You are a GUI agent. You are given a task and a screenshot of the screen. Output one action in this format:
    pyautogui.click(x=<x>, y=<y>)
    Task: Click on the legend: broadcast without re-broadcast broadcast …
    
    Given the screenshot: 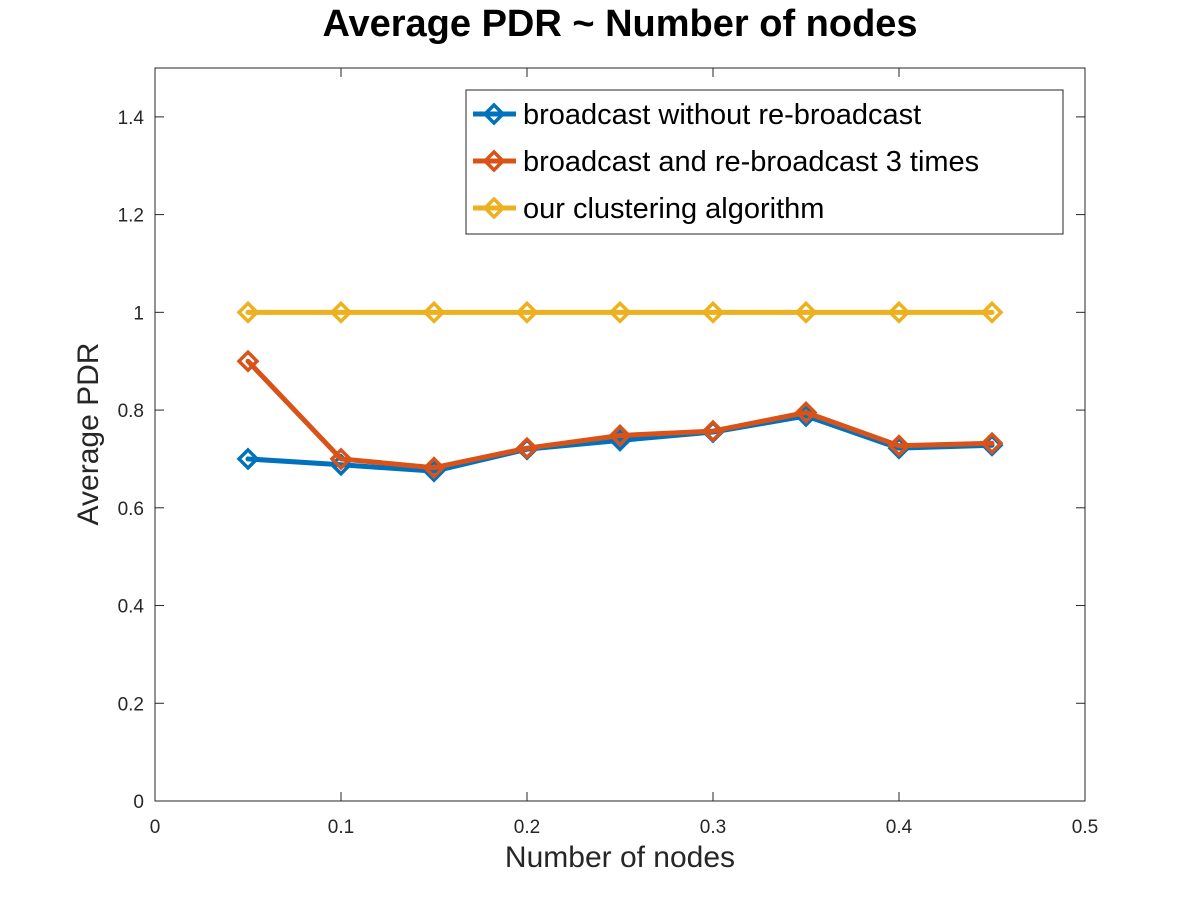 What is the action you would take?
    pyautogui.click(x=764, y=162)
    